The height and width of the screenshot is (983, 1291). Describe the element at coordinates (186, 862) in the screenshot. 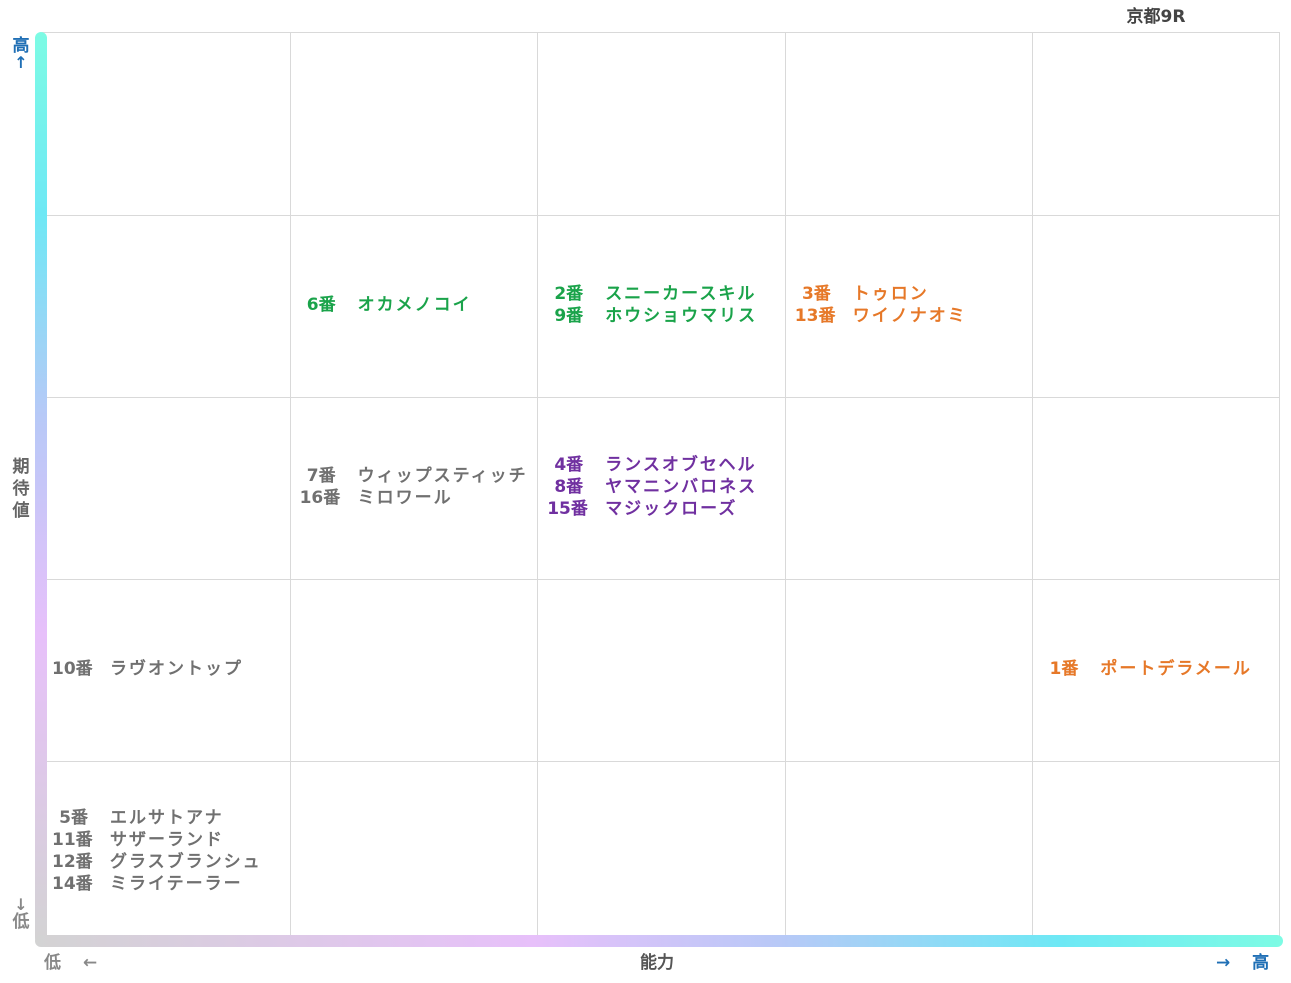

I see `horse-name: グラスブランシュ` at that location.